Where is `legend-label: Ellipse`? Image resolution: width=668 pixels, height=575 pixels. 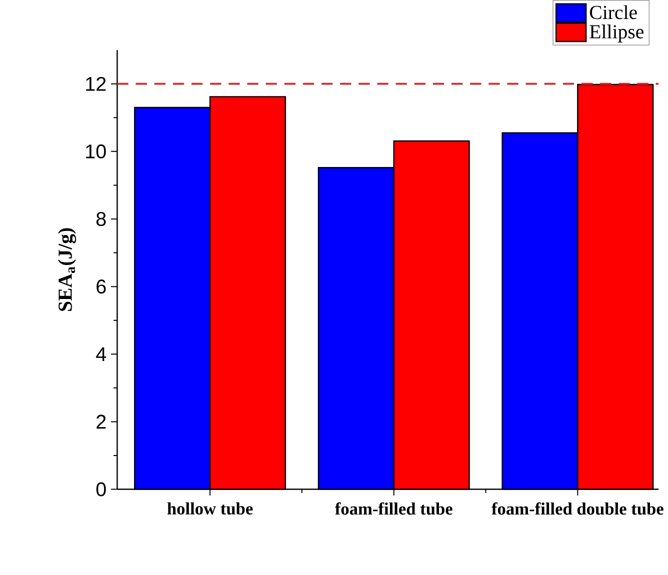 legend-label: Ellipse is located at coordinates (617, 33).